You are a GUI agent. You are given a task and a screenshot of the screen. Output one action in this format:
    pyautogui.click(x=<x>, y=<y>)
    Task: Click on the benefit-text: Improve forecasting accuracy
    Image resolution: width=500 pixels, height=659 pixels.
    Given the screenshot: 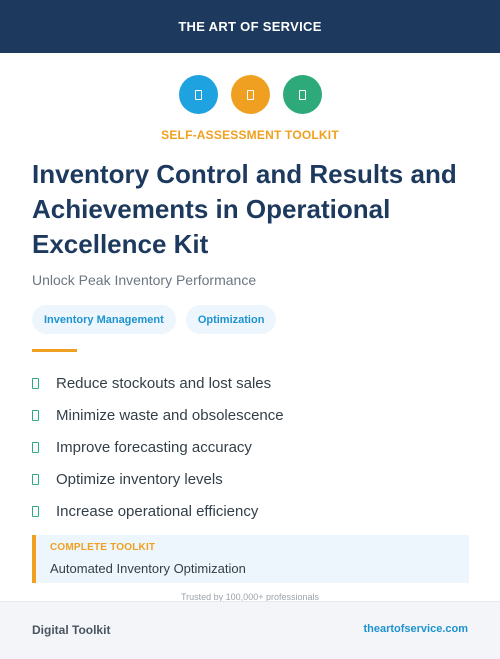 What is the action you would take?
    pyautogui.click(x=154, y=447)
    